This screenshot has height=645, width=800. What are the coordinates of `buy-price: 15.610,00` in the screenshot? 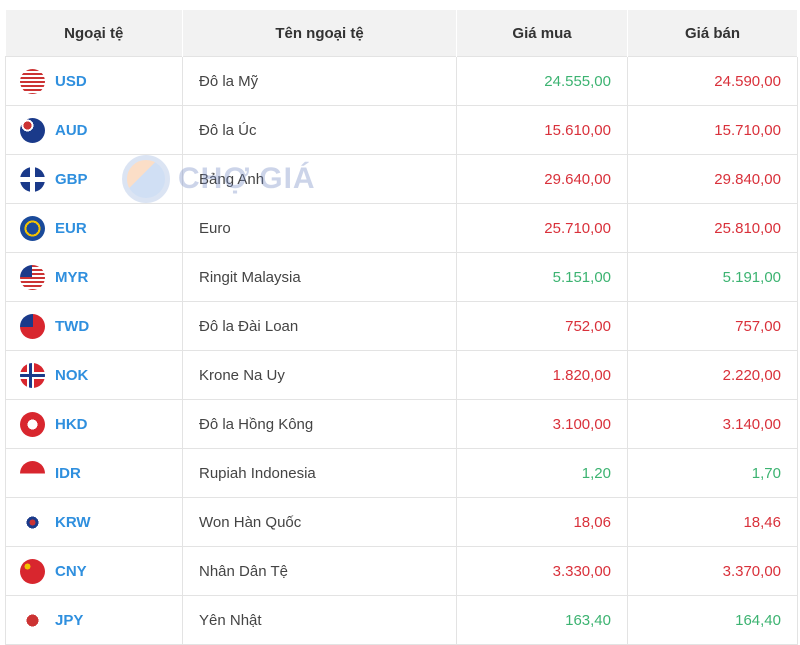 It's located at (542, 130).